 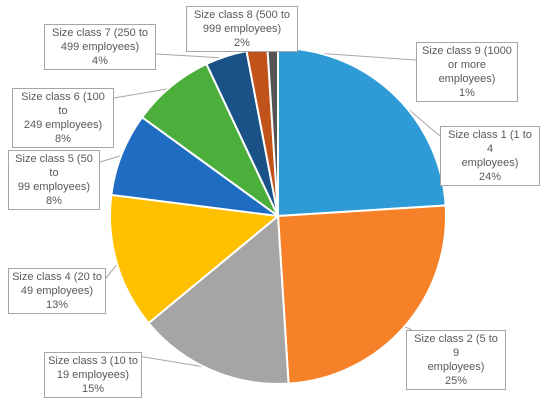 What do you see at coordinates (57, 291) in the screenshot?
I see `data-label-size-class-4: Size class 4 (20 to 49 employees) 13%` at bounding box center [57, 291].